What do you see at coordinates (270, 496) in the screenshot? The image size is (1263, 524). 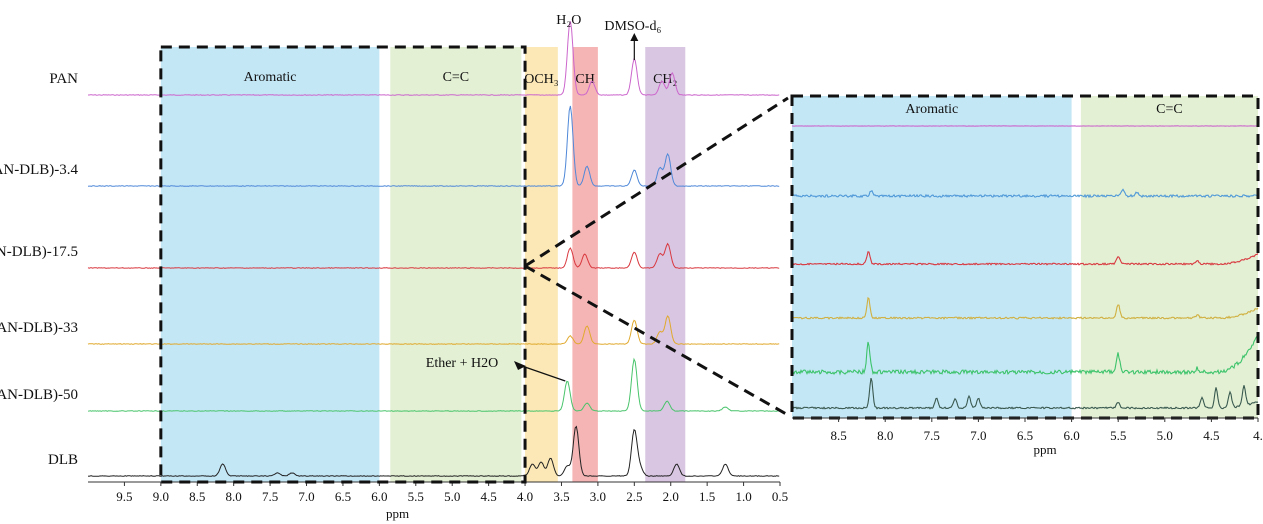 I see `x-tick-label-4: 7.5` at bounding box center [270, 496].